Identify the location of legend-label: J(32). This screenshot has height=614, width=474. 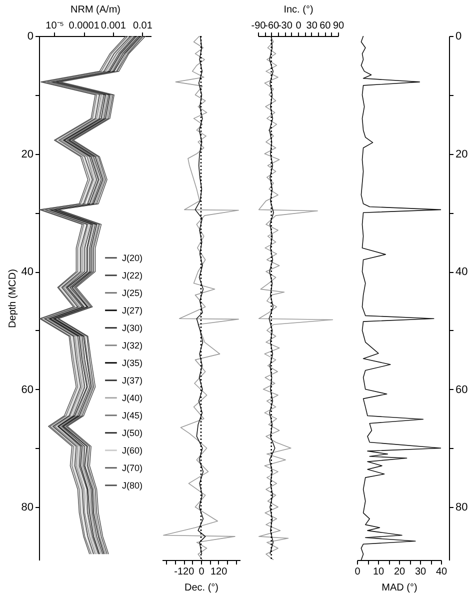
(132, 345).